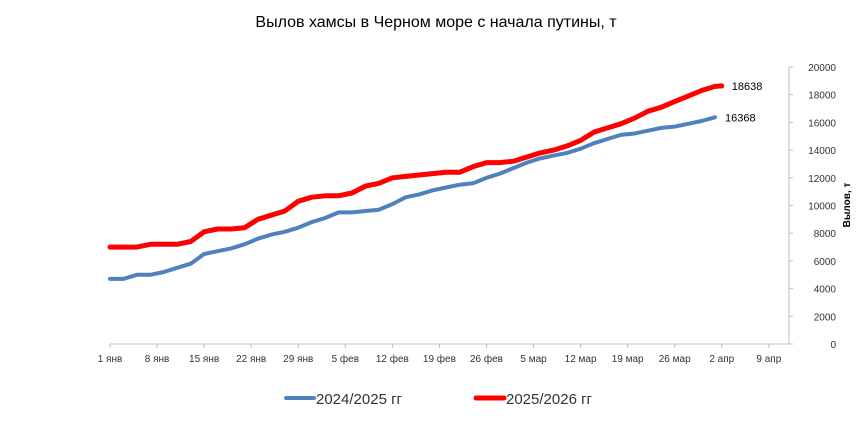 The width and height of the screenshot is (856, 422). What do you see at coordinates (438, 399) in the screenshot?
I see `legend: 2024/2025 гг 2025/2026 гг` at bounding box center [438, 399].